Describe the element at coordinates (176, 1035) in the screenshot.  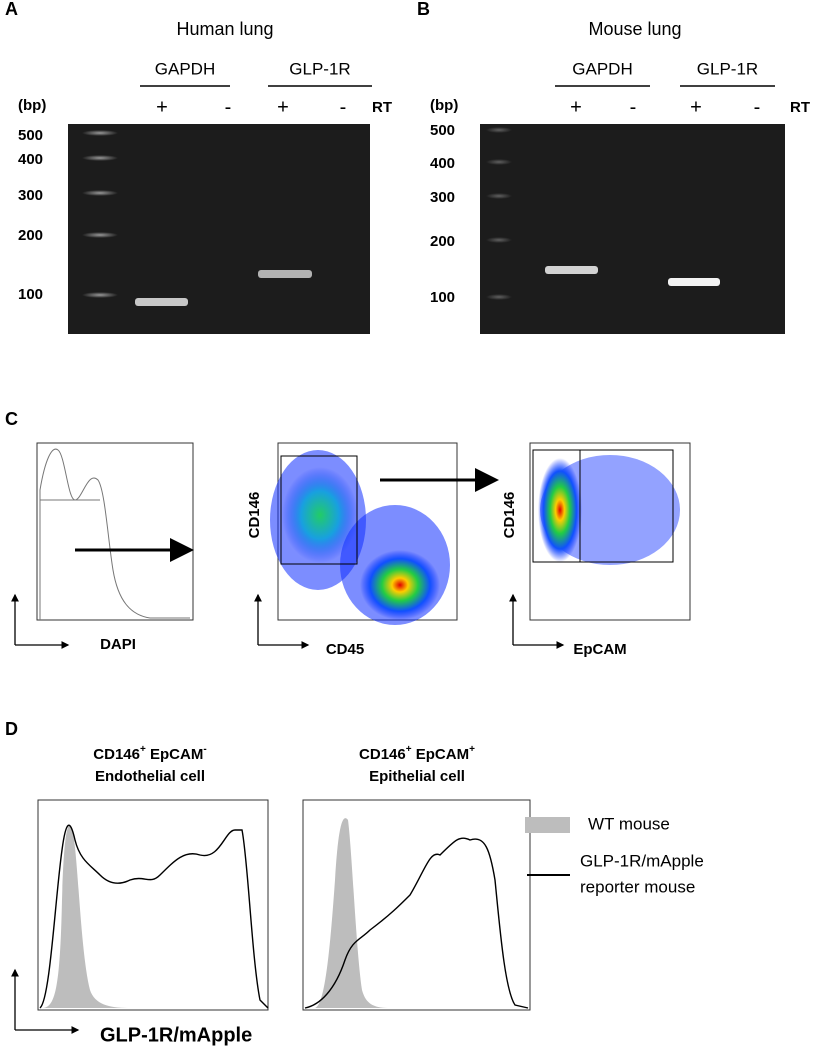
I see `x-axis-label: GLP-1R/mApple` at that location.